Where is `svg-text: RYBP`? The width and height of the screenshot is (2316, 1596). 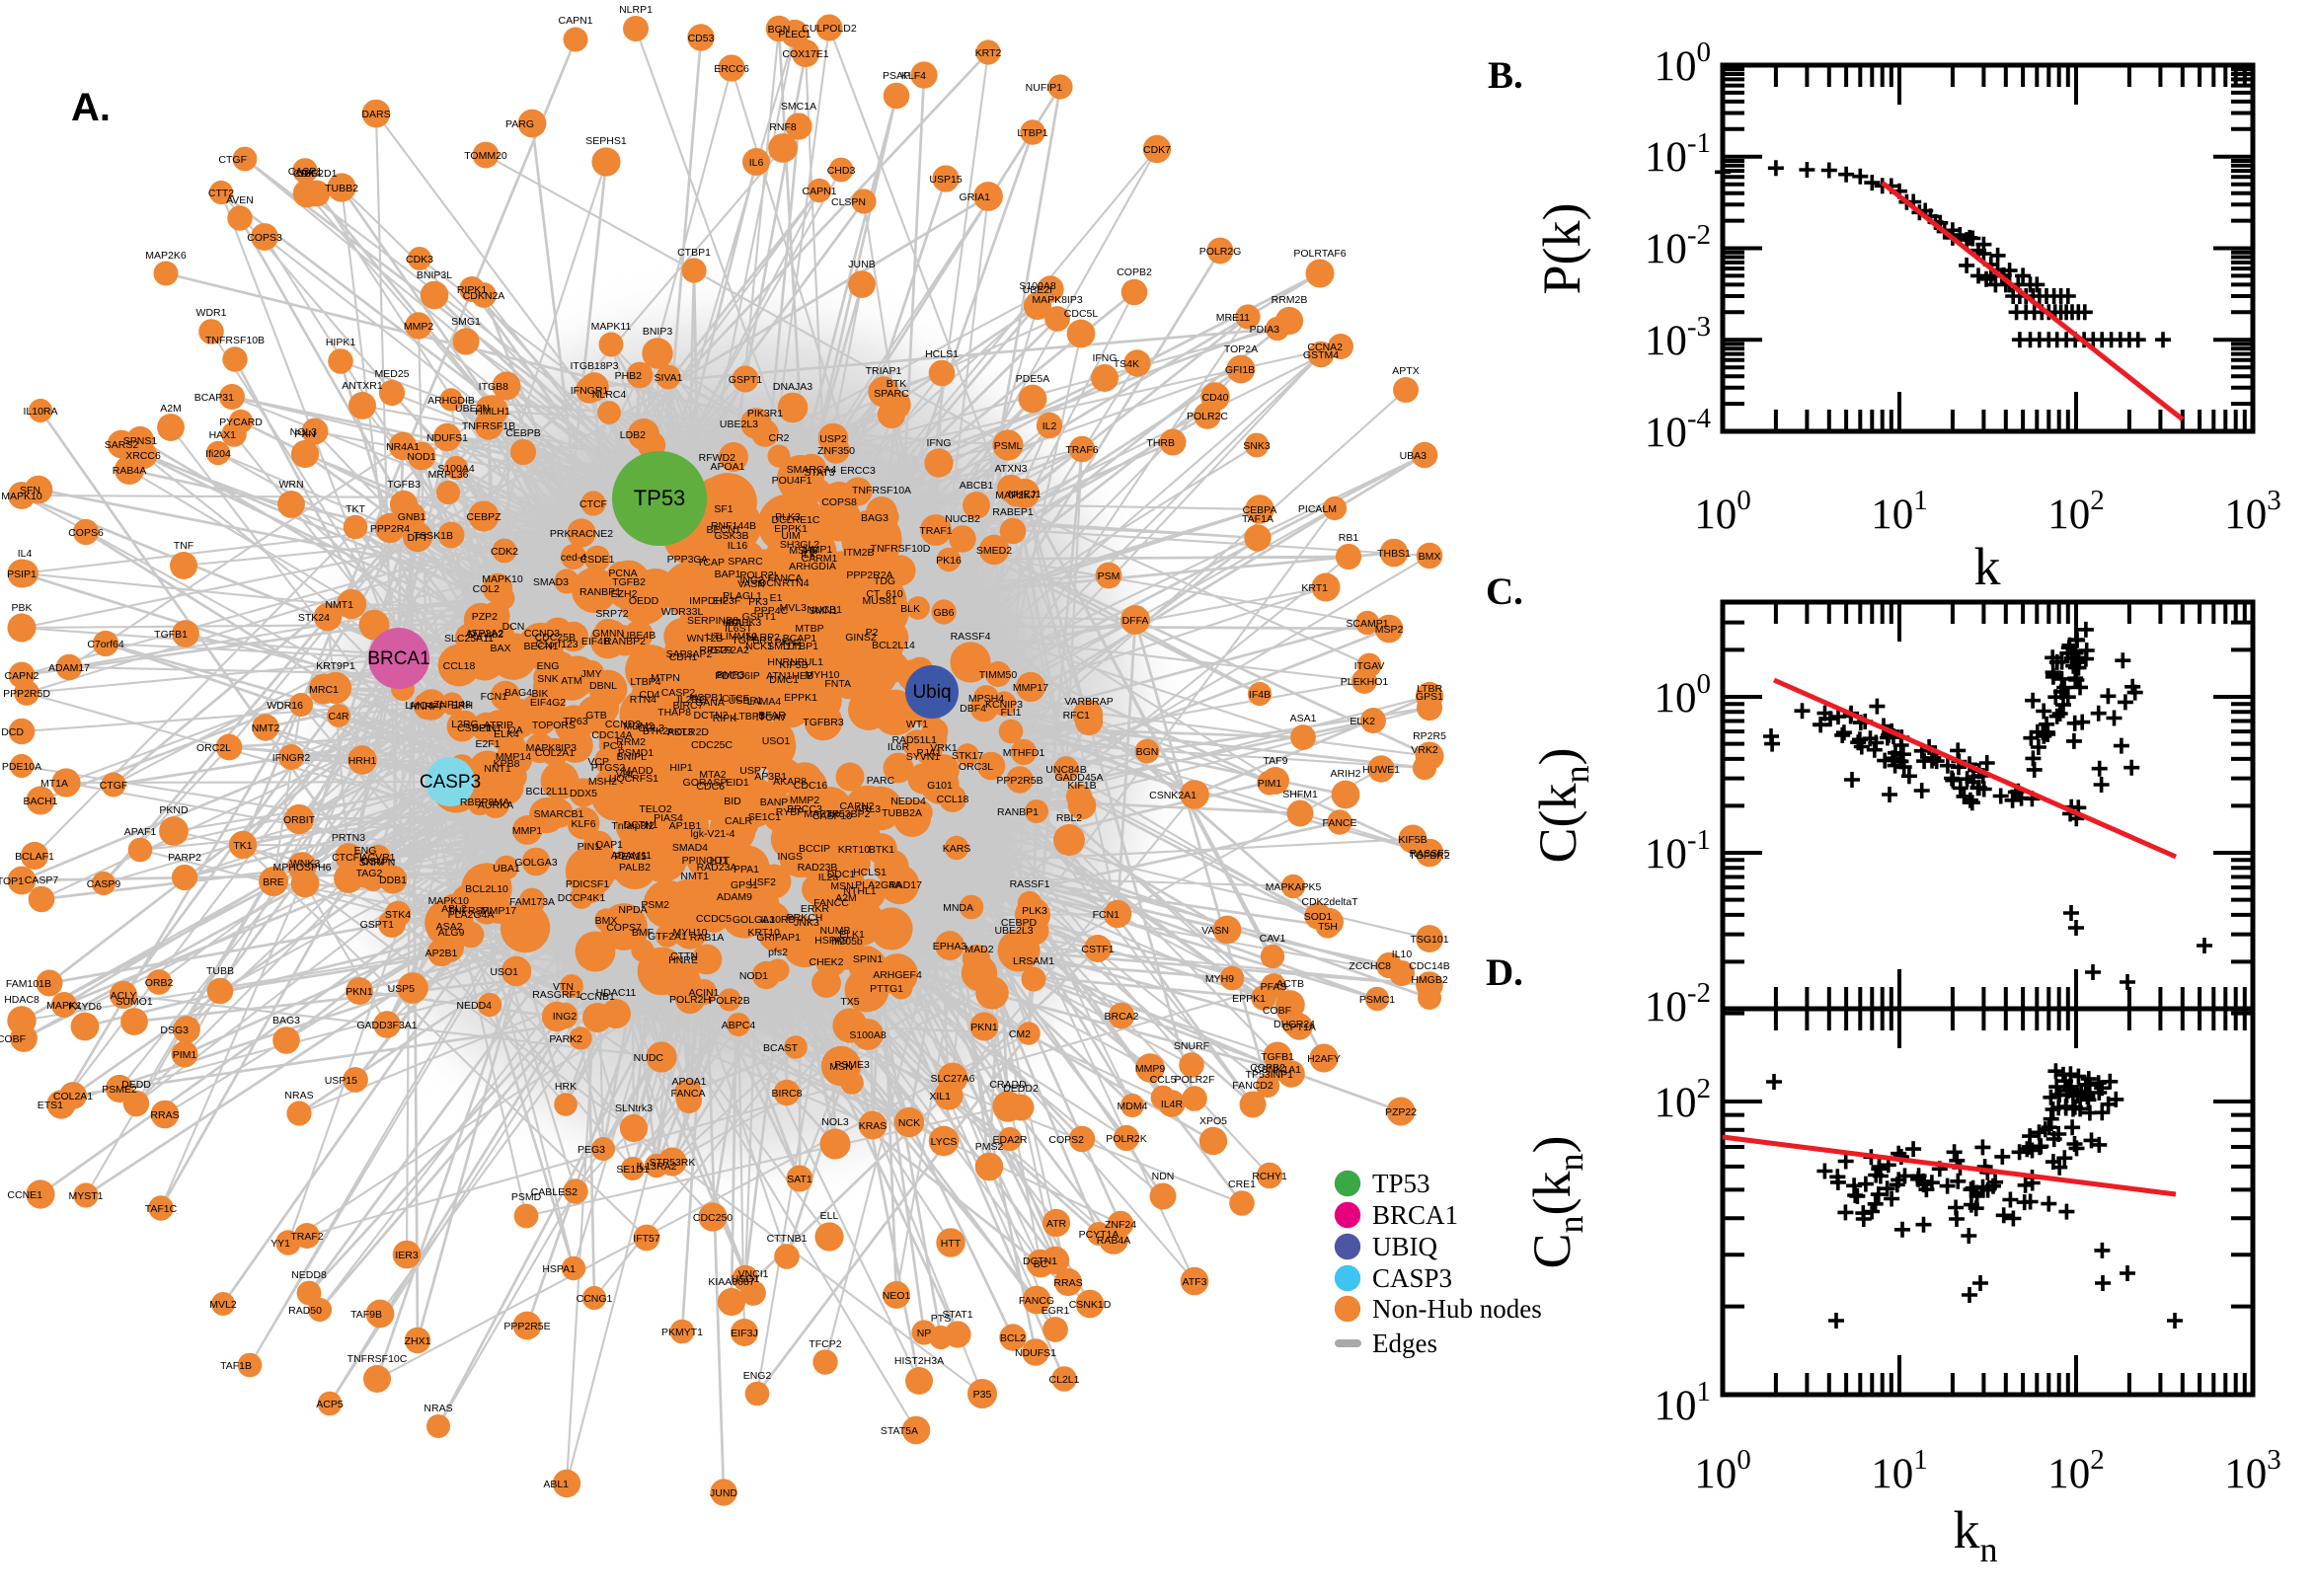 svg-text: RYBP is located at coordinates (790, 812).